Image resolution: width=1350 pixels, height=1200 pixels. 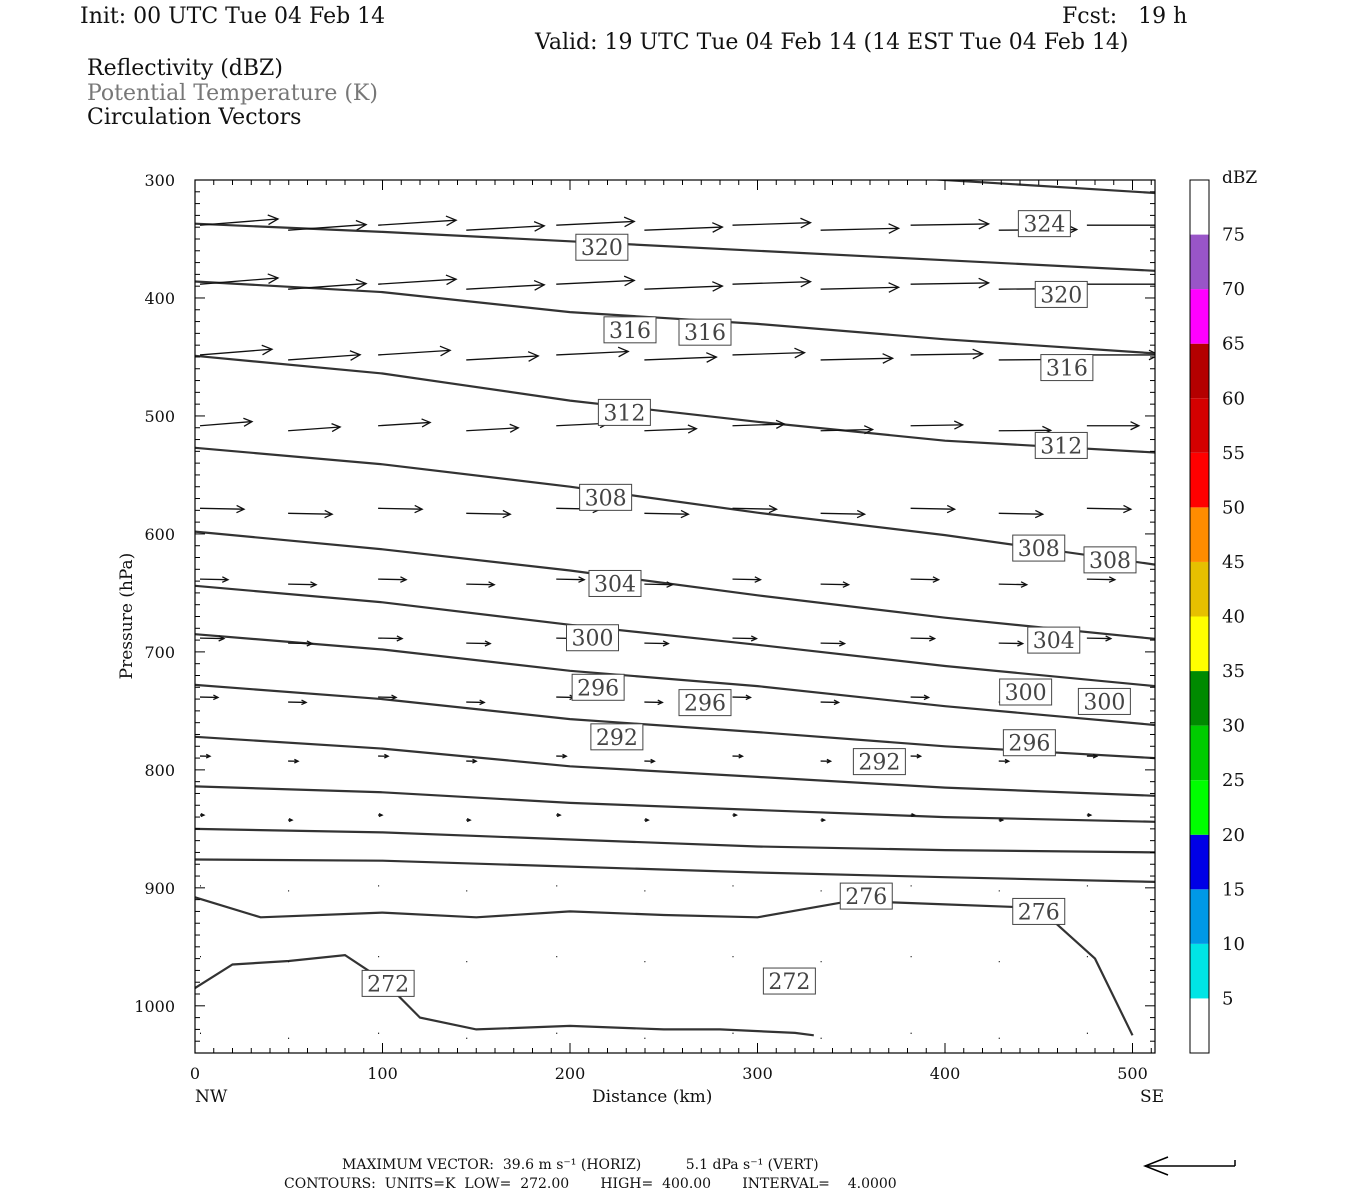 What do you see at coordinates (1227, 998) in the screenshot?
I see `colorbar-label: 5` at bounding box center [1227, 998].